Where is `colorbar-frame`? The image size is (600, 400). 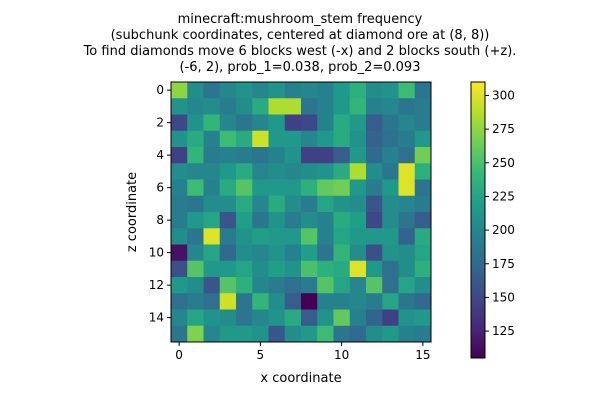 colorbar-frame is located at coordinates (478, 220).